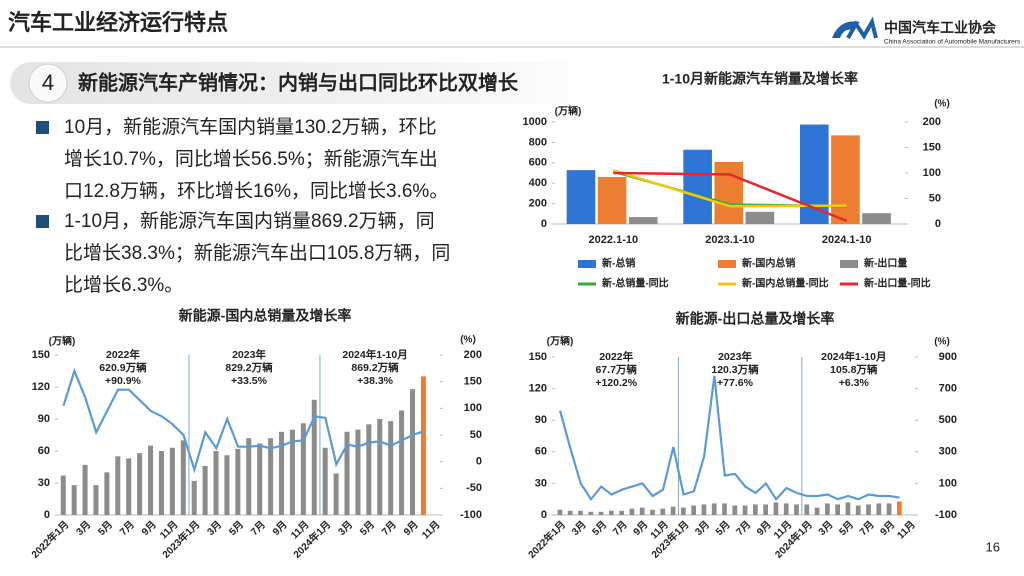  Describe the element at coordinates (250, 127) in the screenshot. I see `bullet-text: 10月，新能源汽车国内销量130.2万辆，环比` at that location.